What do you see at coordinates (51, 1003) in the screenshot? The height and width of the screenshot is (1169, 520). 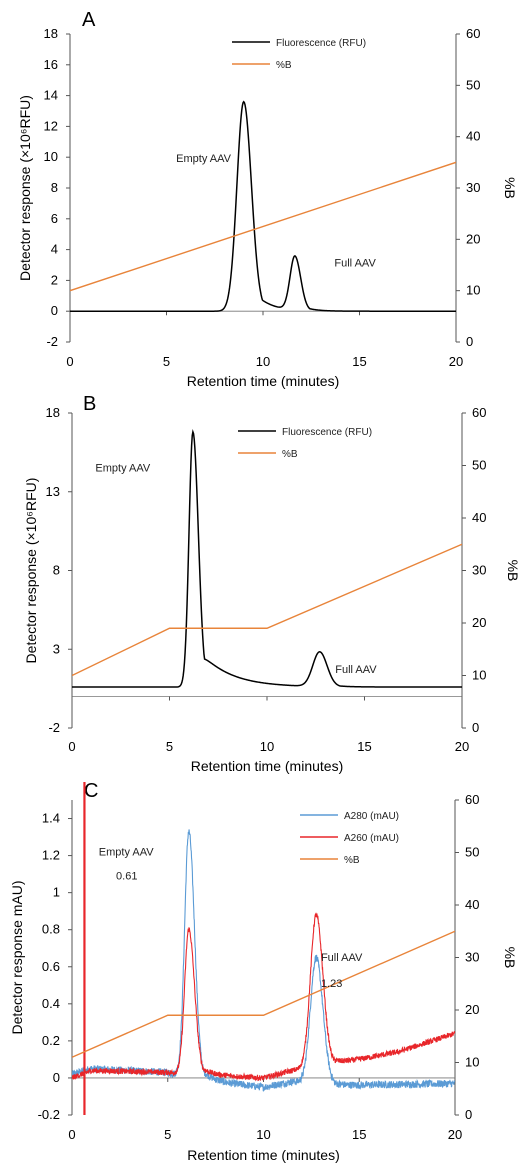 I see `y-tick-label: 0.4` at bounding box center [51, 1003].